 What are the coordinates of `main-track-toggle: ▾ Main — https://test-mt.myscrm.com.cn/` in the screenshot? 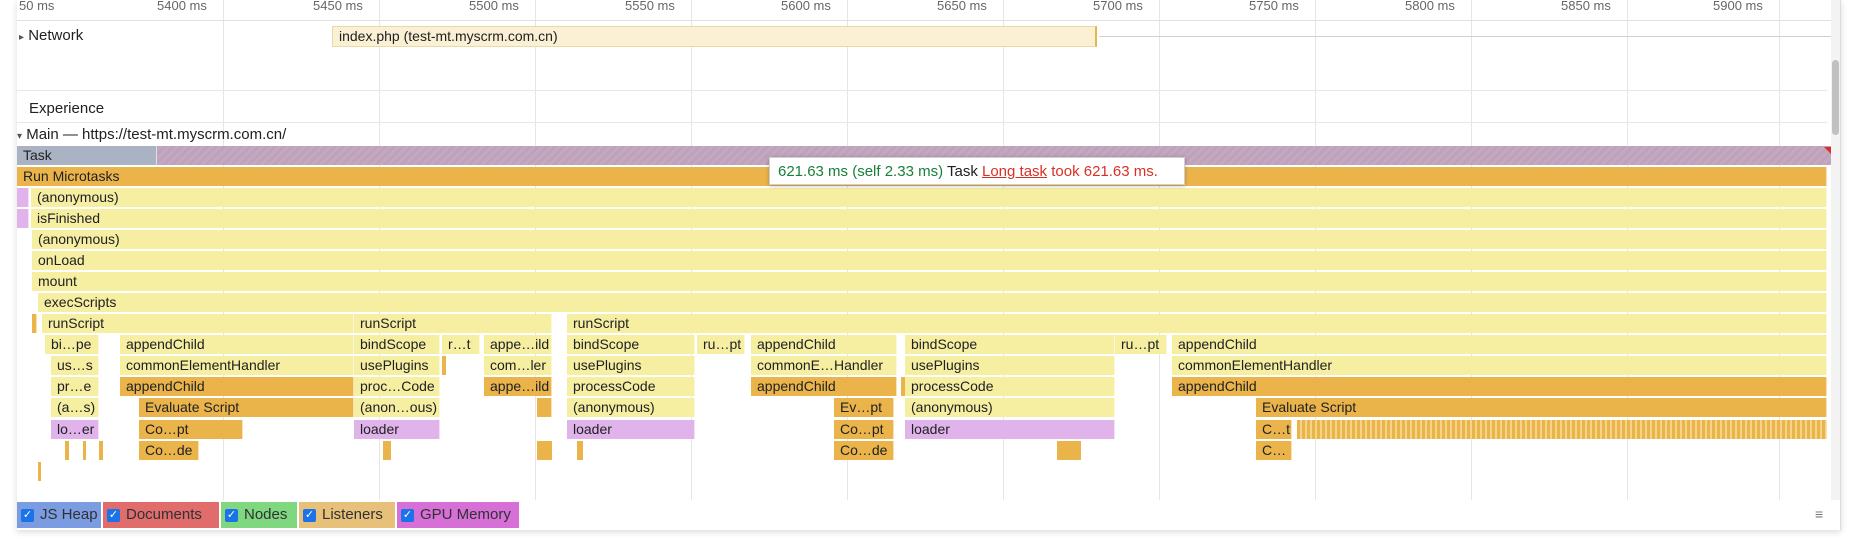 It's located at (151, 134).